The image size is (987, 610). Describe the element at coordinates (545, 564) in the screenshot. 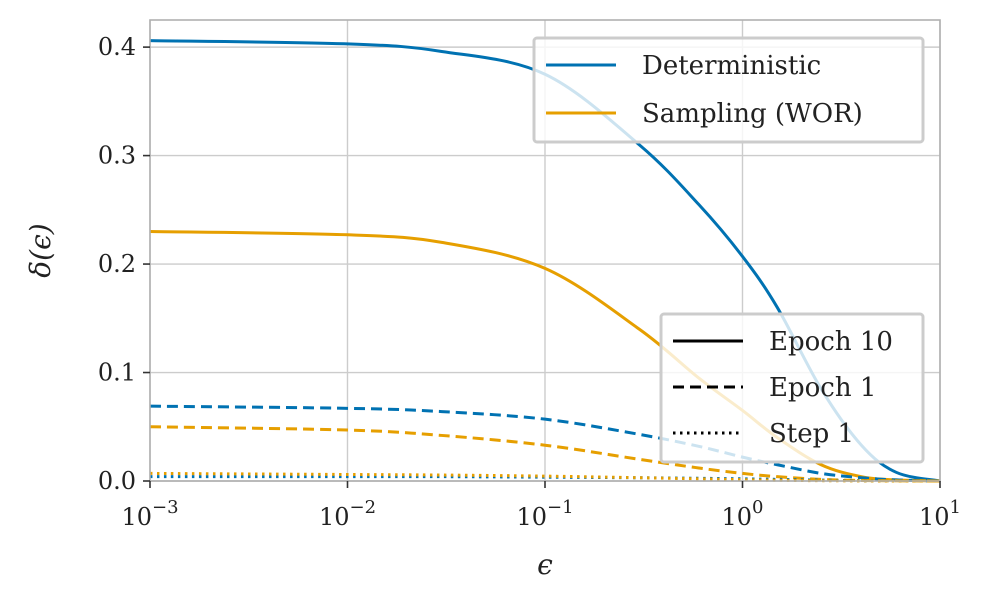

I see `x-axis-label: ϵ` at that location.